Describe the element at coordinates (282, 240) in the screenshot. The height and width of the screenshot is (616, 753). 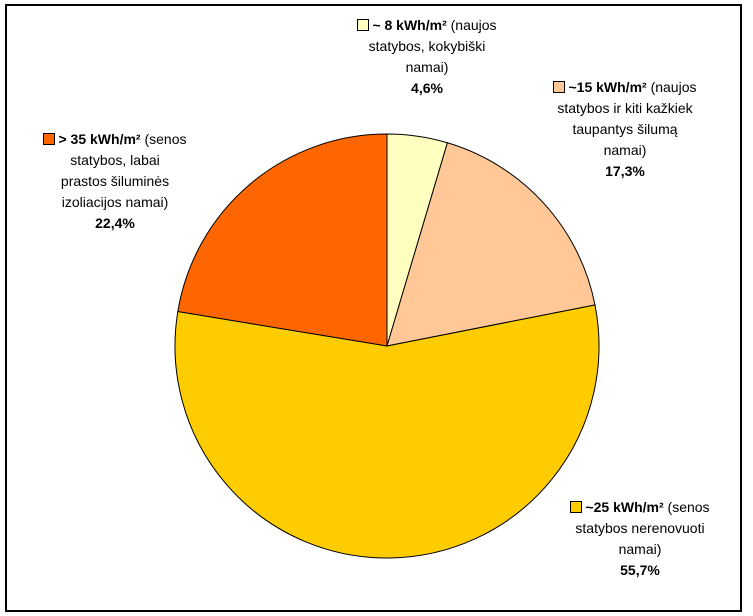
I see `pie-slice-35kwh` at that location.